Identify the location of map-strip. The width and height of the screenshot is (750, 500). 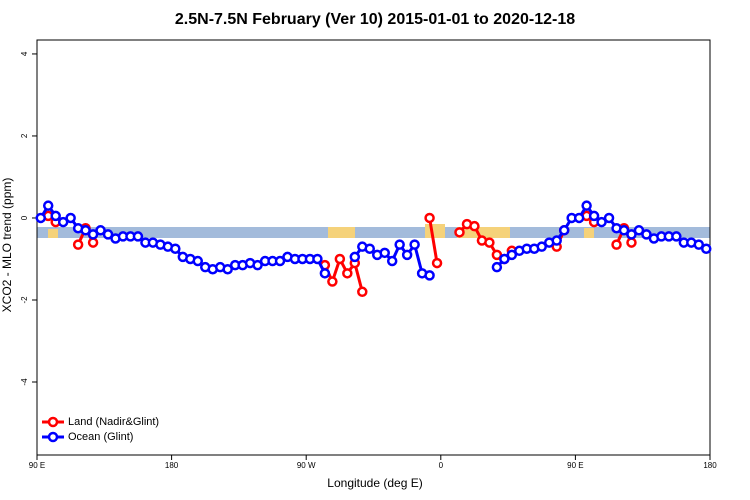
(373, 231).